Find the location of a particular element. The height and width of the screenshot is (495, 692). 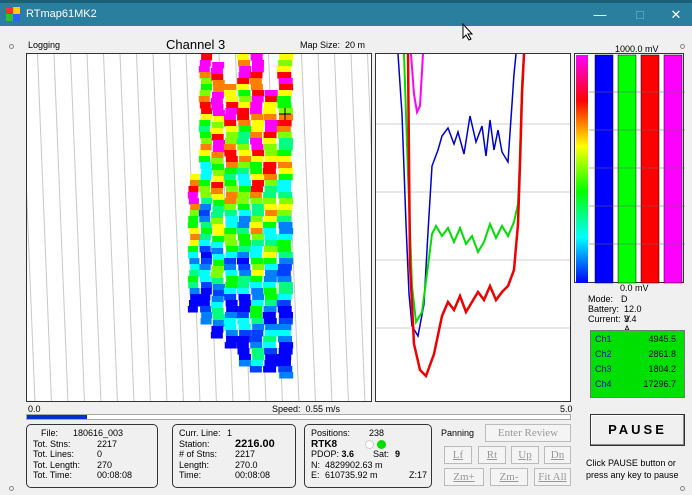

bar-min-label: 0.0 mV is located at coordinates (634, 288).